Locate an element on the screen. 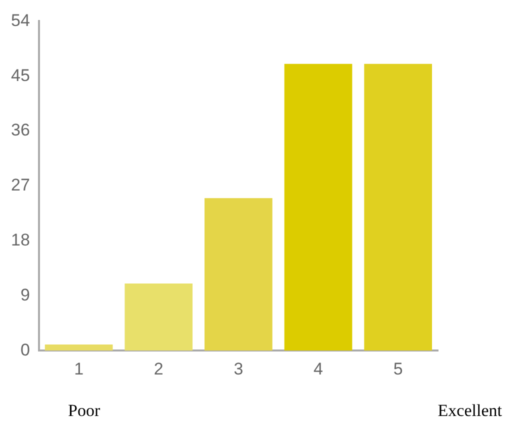  text: Excellent is located at coordinates (470, 411).